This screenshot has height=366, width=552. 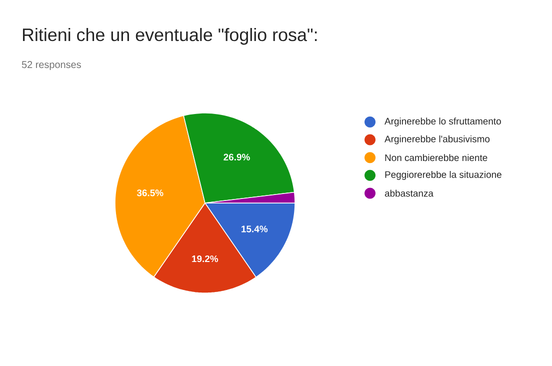 What do you see at coordinates (443, 175) in the screenshot?
I see `legend-label: Peggiorerebbe la situazione` at bounding box center [443, 175].